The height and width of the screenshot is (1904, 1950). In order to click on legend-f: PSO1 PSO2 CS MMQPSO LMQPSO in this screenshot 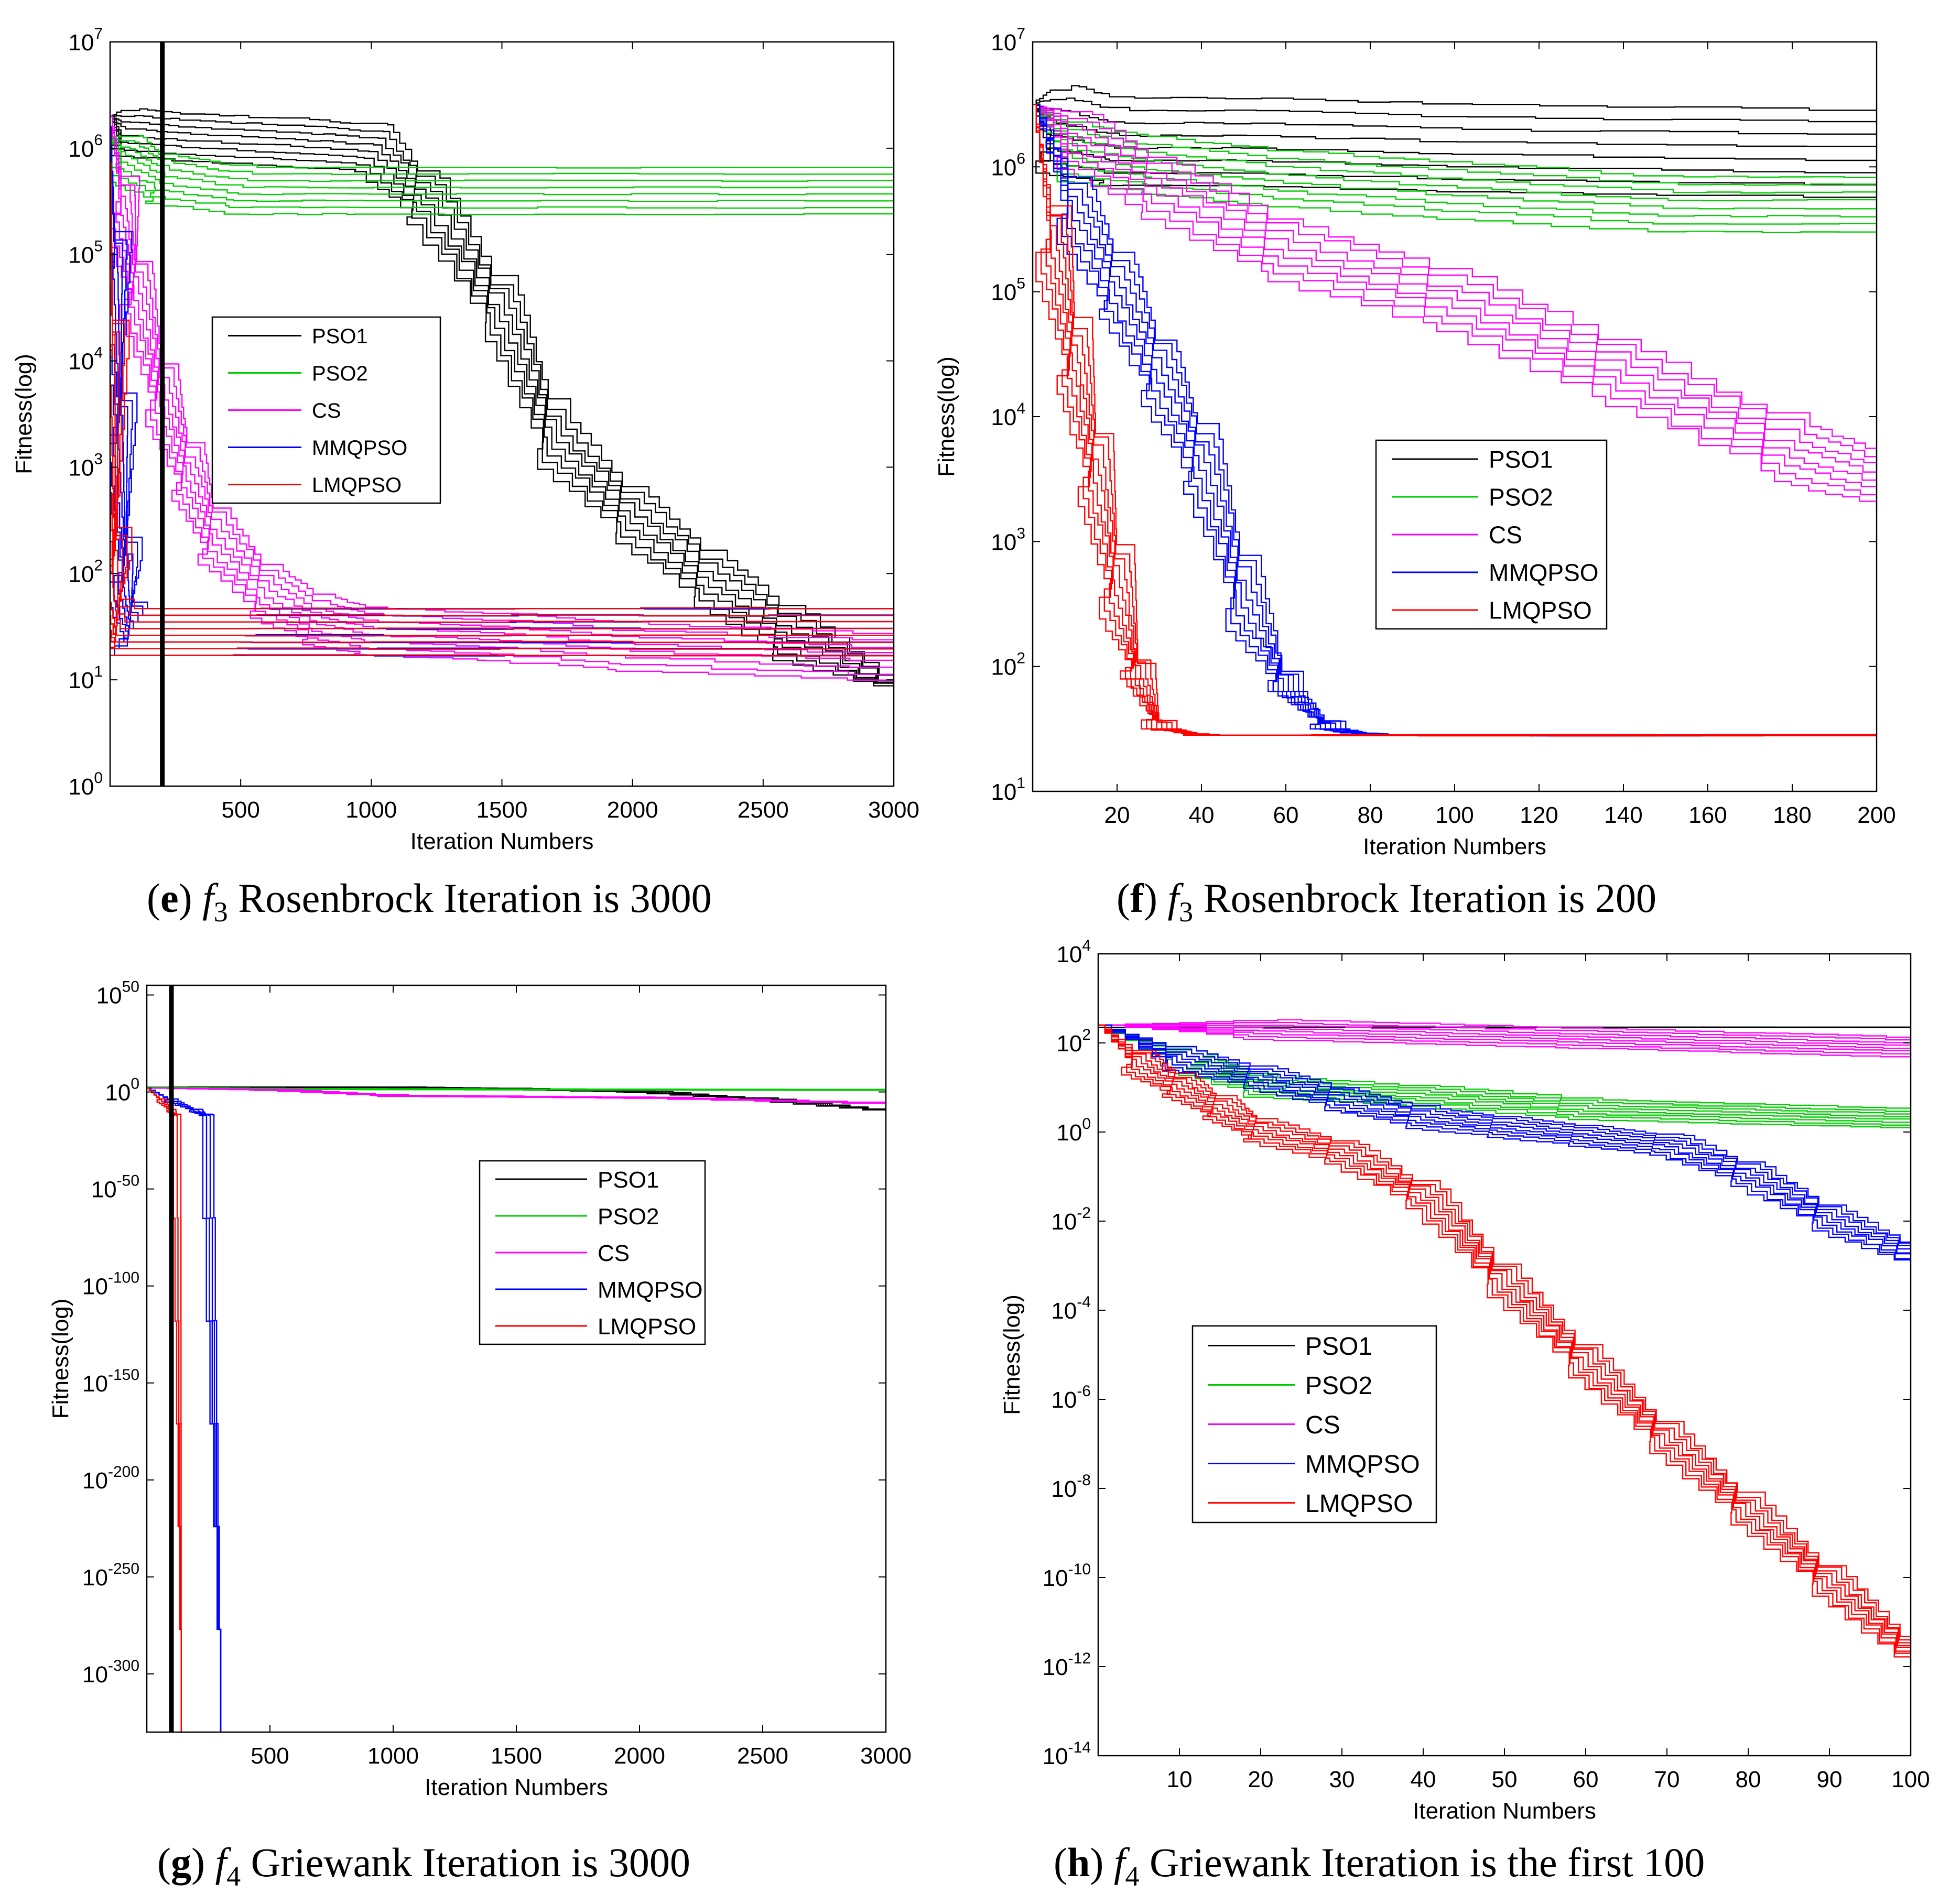, I will do `click(1491, 534)`.